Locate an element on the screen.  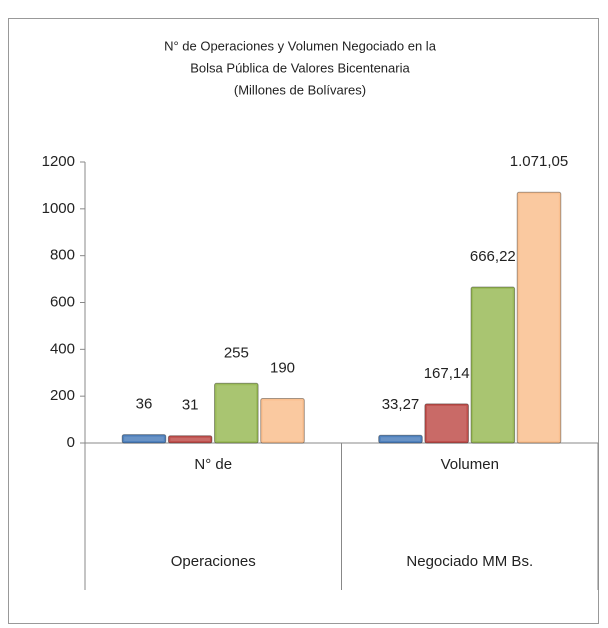
x-tick-label: Operaciones is located at coordinates (213, 561).